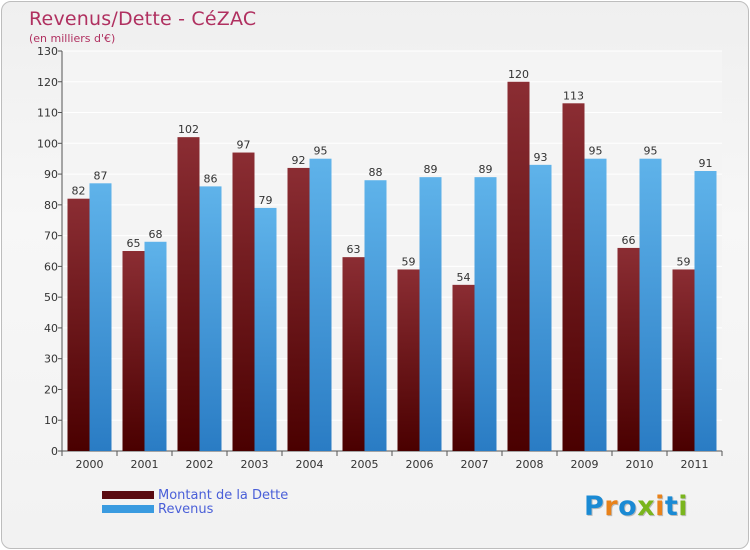  I want to click on data-label-debt: 63, so click(354, 249).